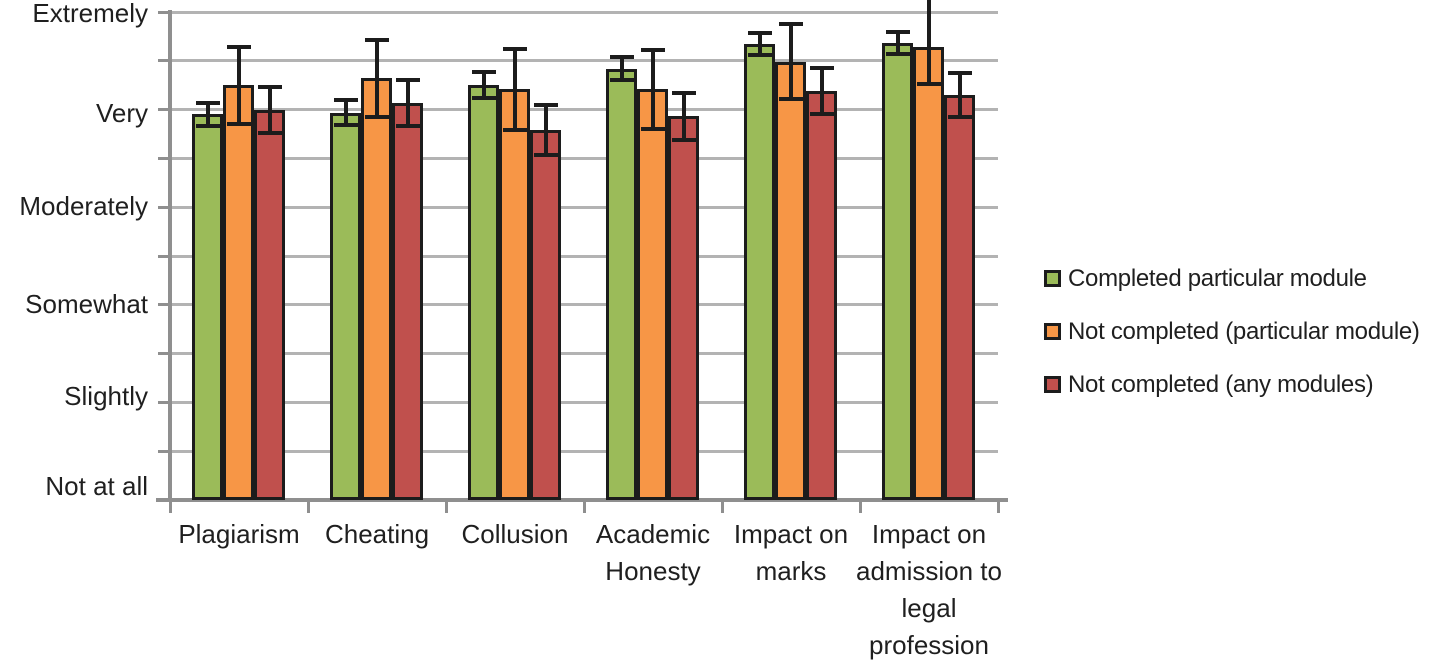 This screenshot has height=664, width=1449. What do you see at coordinates (377, 534) in the screenshot?
I see `x-axis-label-cheating: Cheating` at bounding box center [377, 534].